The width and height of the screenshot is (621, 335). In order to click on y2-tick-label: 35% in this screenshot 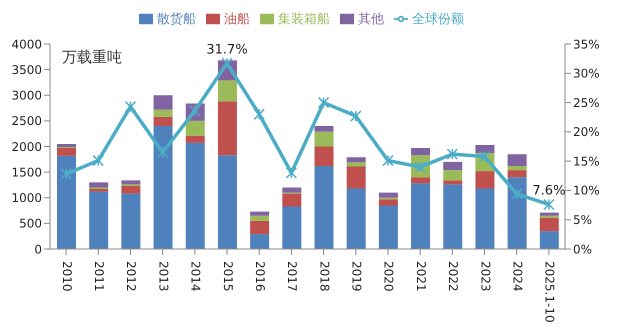, I will do `click(586, 44)`.